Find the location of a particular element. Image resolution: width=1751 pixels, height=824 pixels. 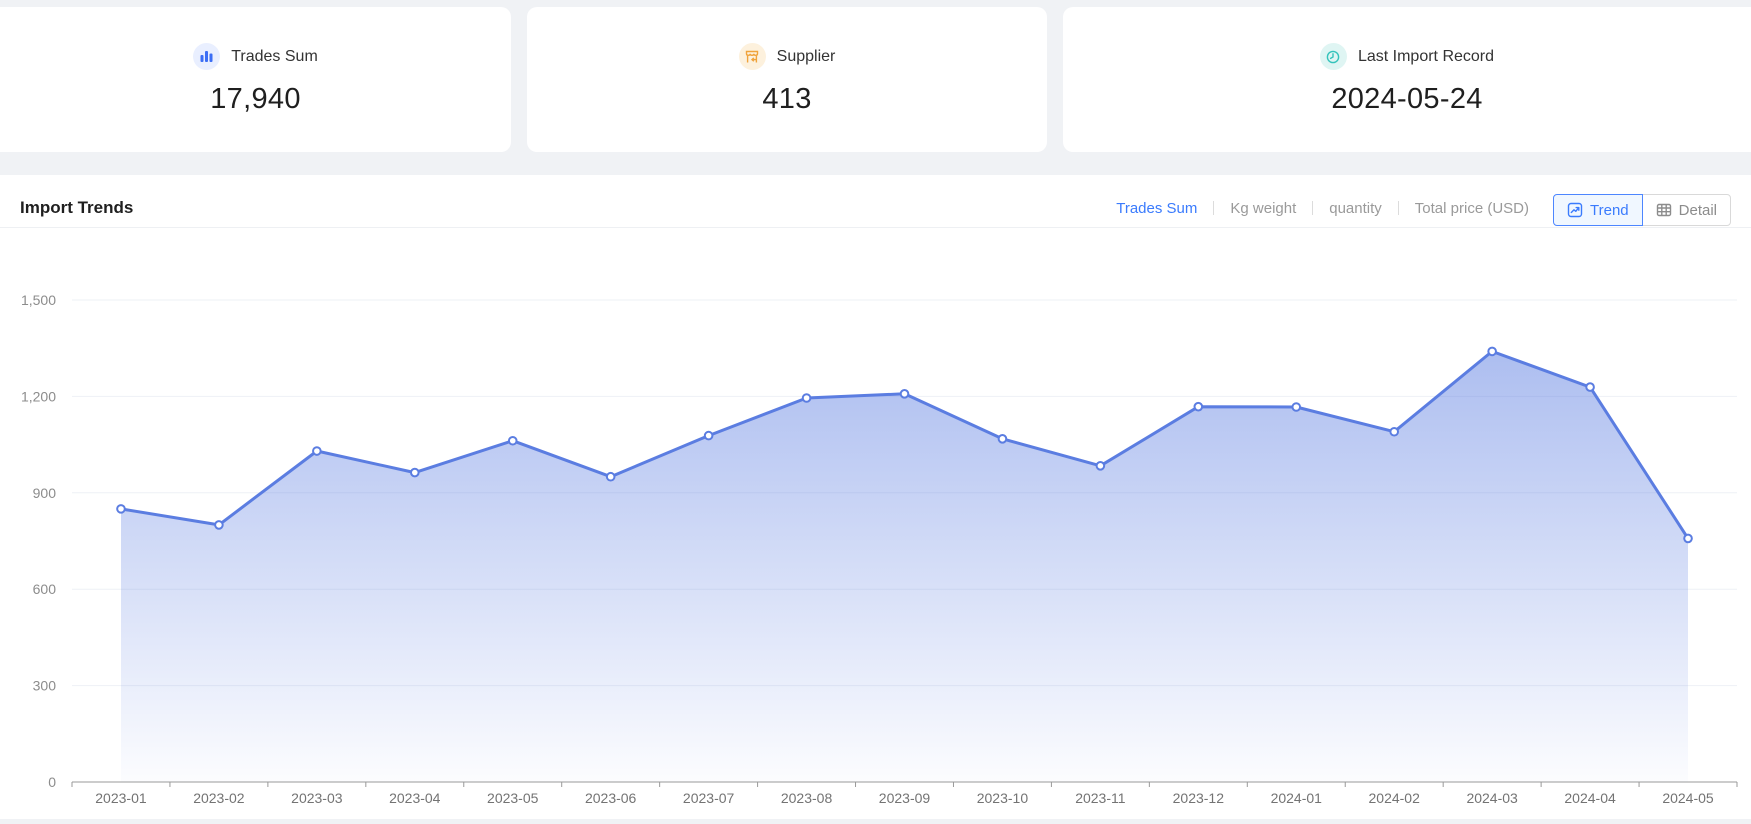

view-toggle: Trend Detail is located at coordinates (1642, 210).